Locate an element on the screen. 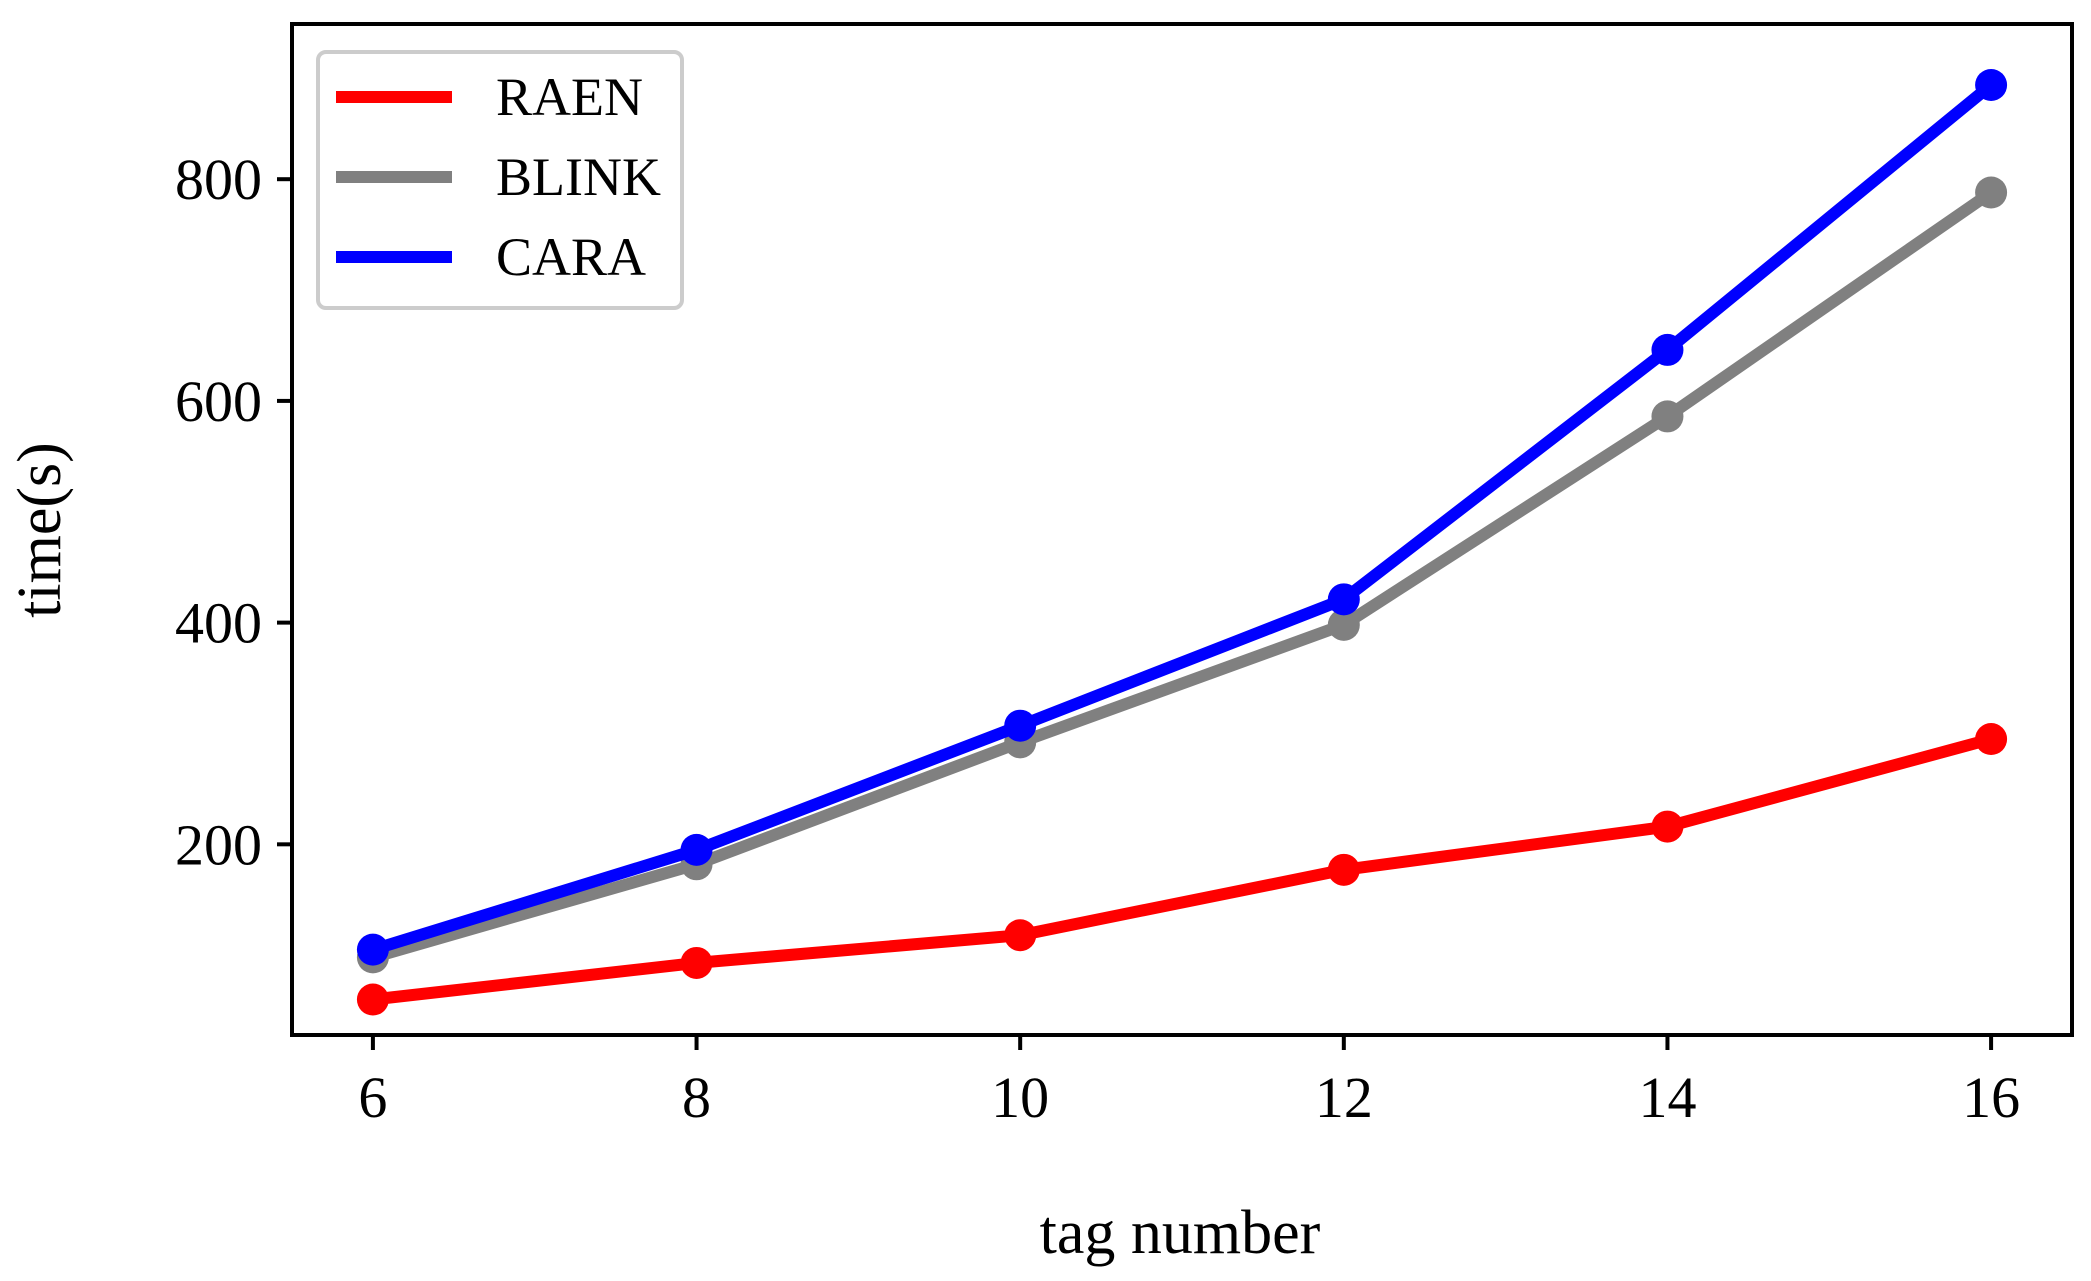 The width and height of the screenshot is (2091, 1281). legend-item-cara: CARA is located at coordinates (491, 257).